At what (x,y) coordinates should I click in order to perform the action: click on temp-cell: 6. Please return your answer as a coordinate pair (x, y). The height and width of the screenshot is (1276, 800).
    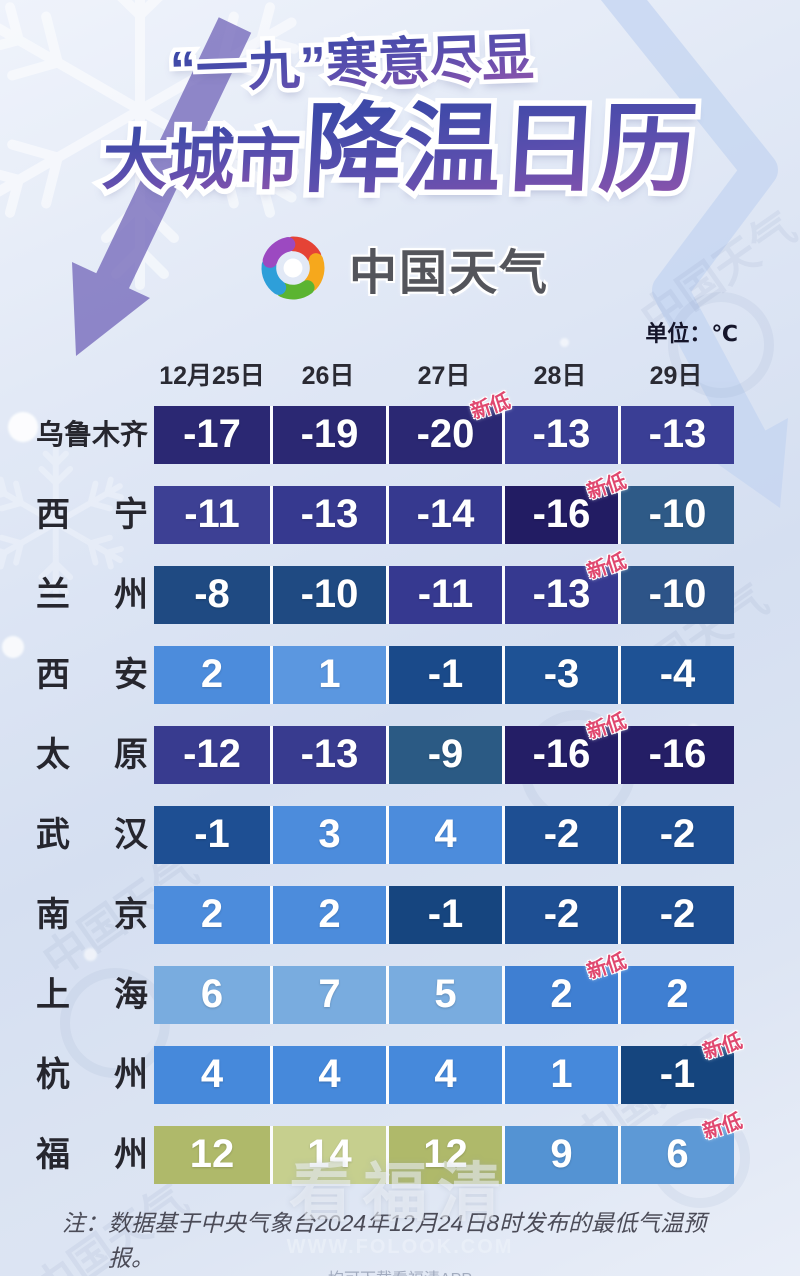
    Looking at the image, I should click on (212, 994).